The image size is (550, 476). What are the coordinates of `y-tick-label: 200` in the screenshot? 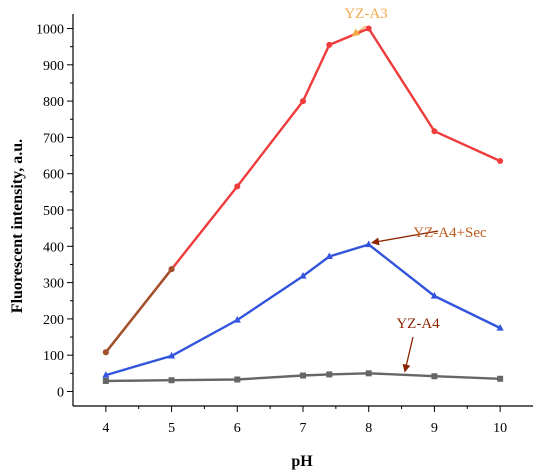 It's located at (53, 320).